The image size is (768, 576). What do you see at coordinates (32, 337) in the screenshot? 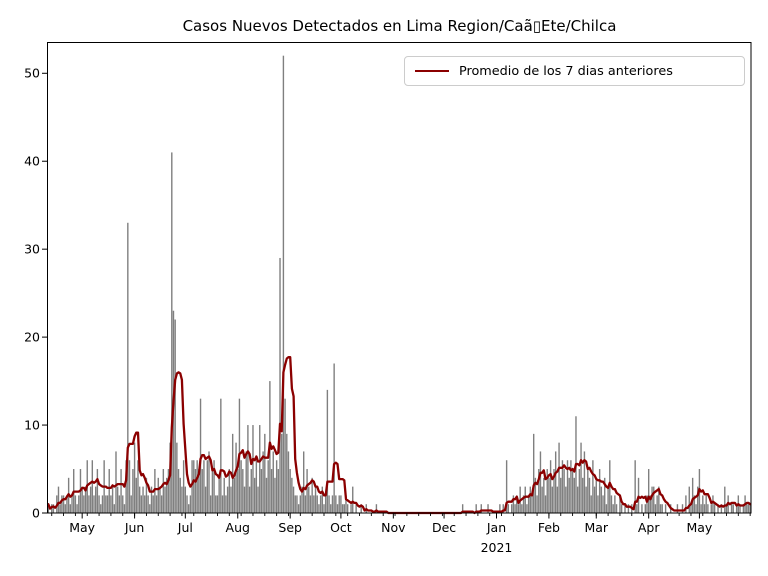
I see `y-tick-label: 20` at bounding box center [32, 337].